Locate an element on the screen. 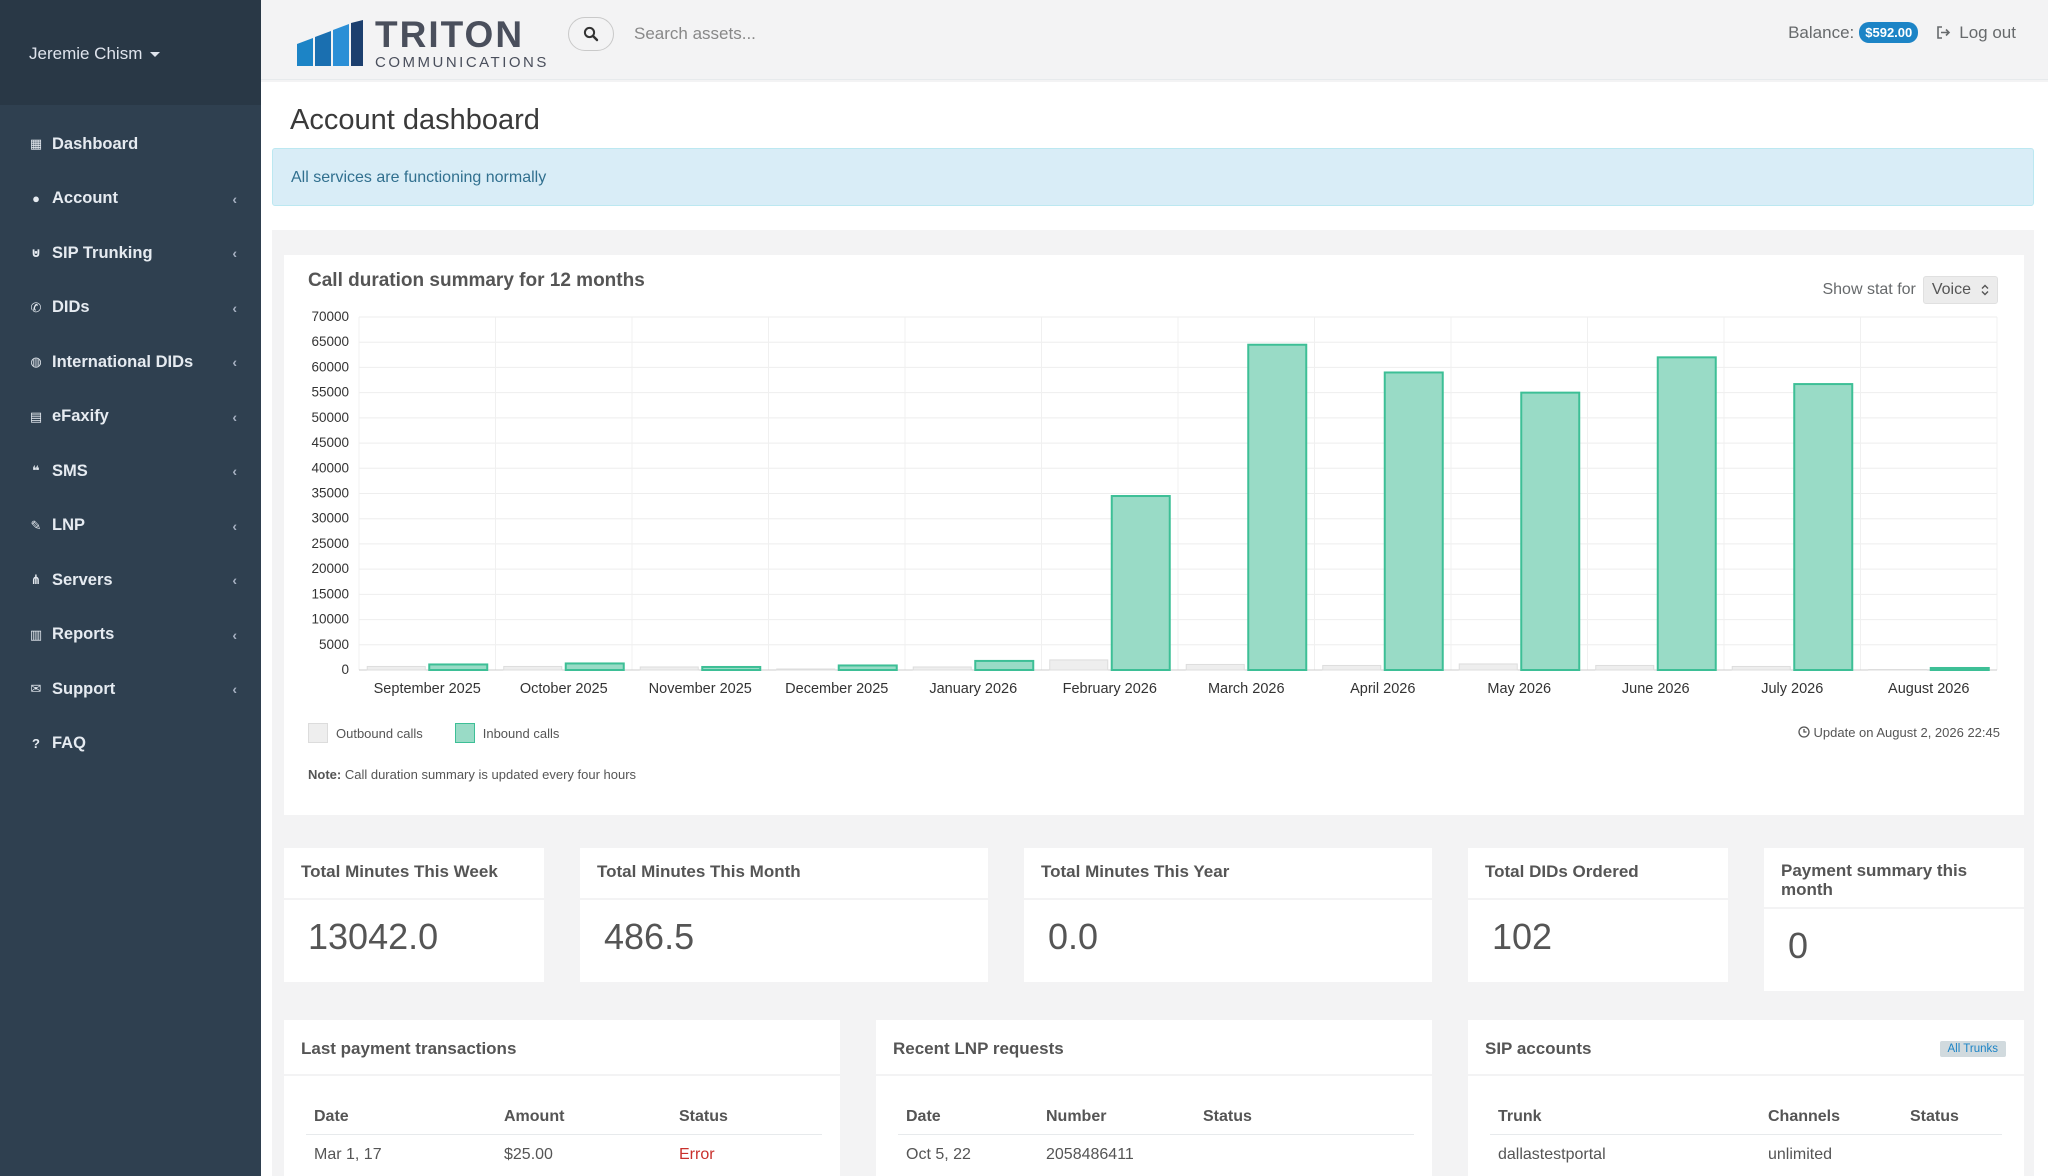 This screenshot has height=1176, width=2048. logo: TRITON COMMUNICATIONS is located at coordinates (423, 43).